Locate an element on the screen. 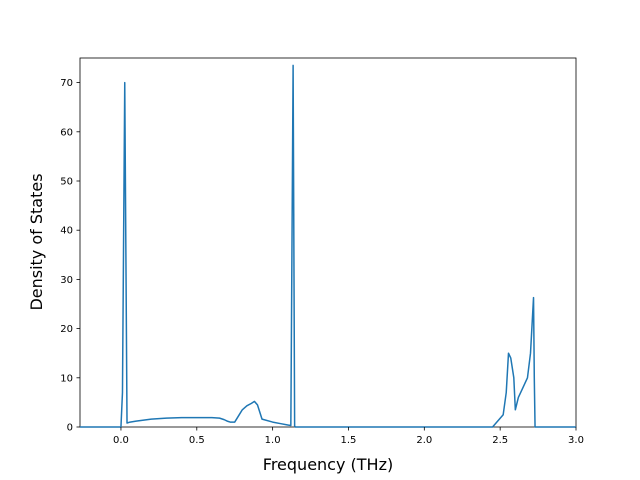 This screenshot has width=640, height=480. x-axis-ticks: 0.0 0.5 1.0 1.5 2.0 2.5 3.0 is located at coordinates (348, 436).